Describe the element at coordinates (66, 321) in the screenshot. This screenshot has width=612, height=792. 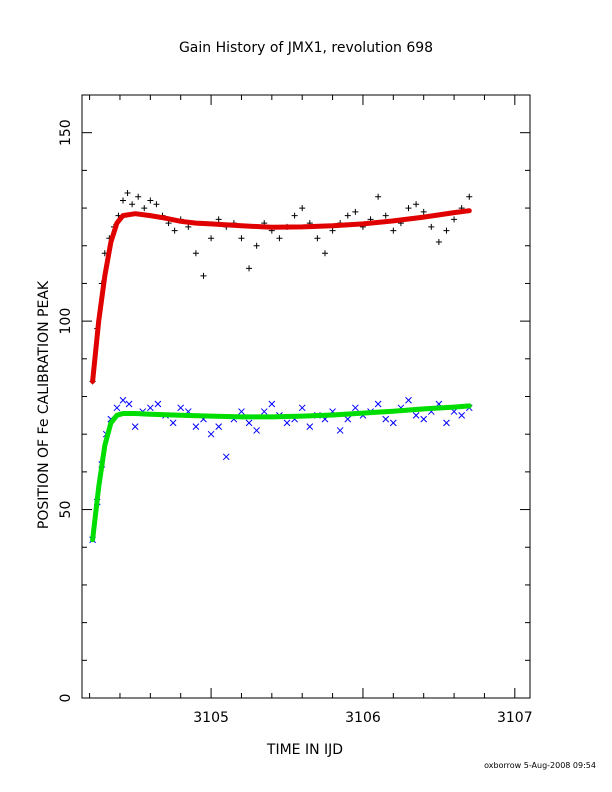
I see `y-tick-label: 100` at that location.